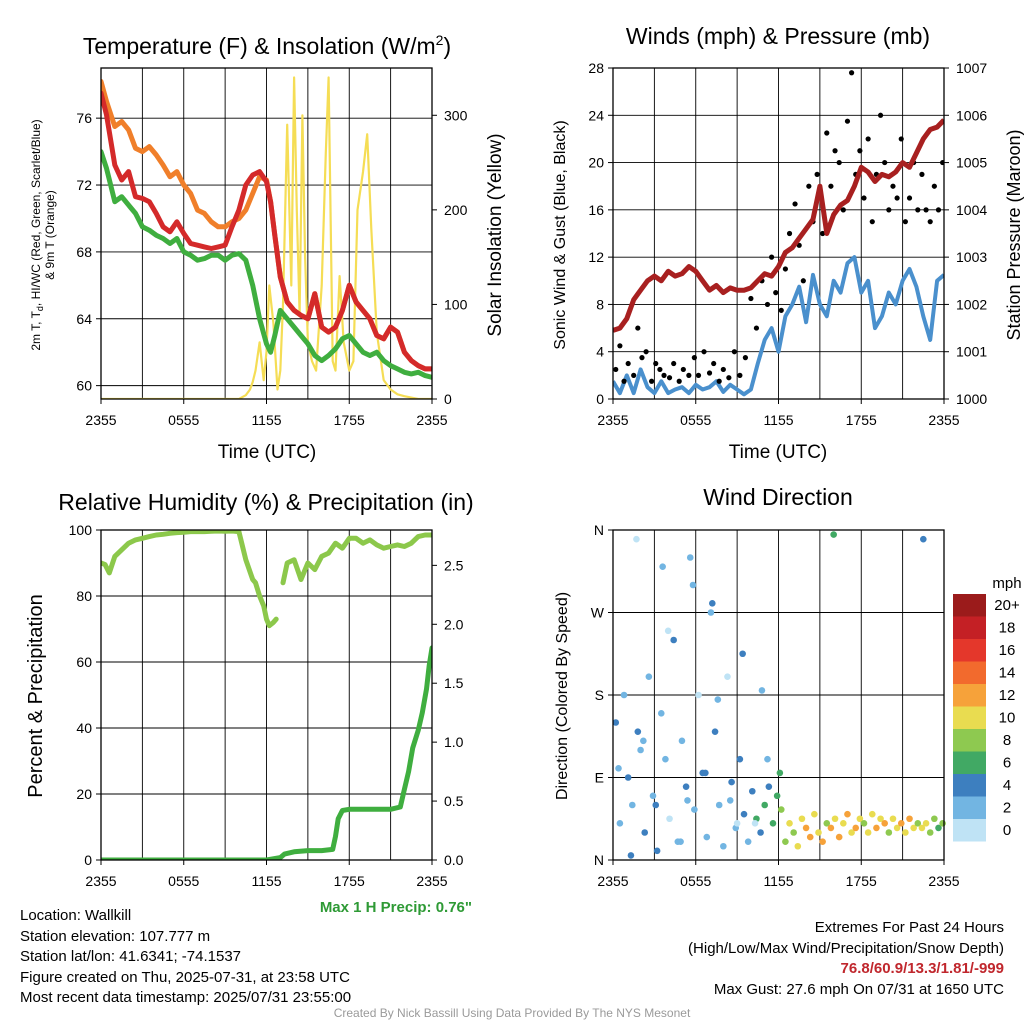 This screenshot has height=1024, width=1024. I want to click on wind-ylabel-left: Sonic Wind & Gust (Blue, Black), so click(560, 234).